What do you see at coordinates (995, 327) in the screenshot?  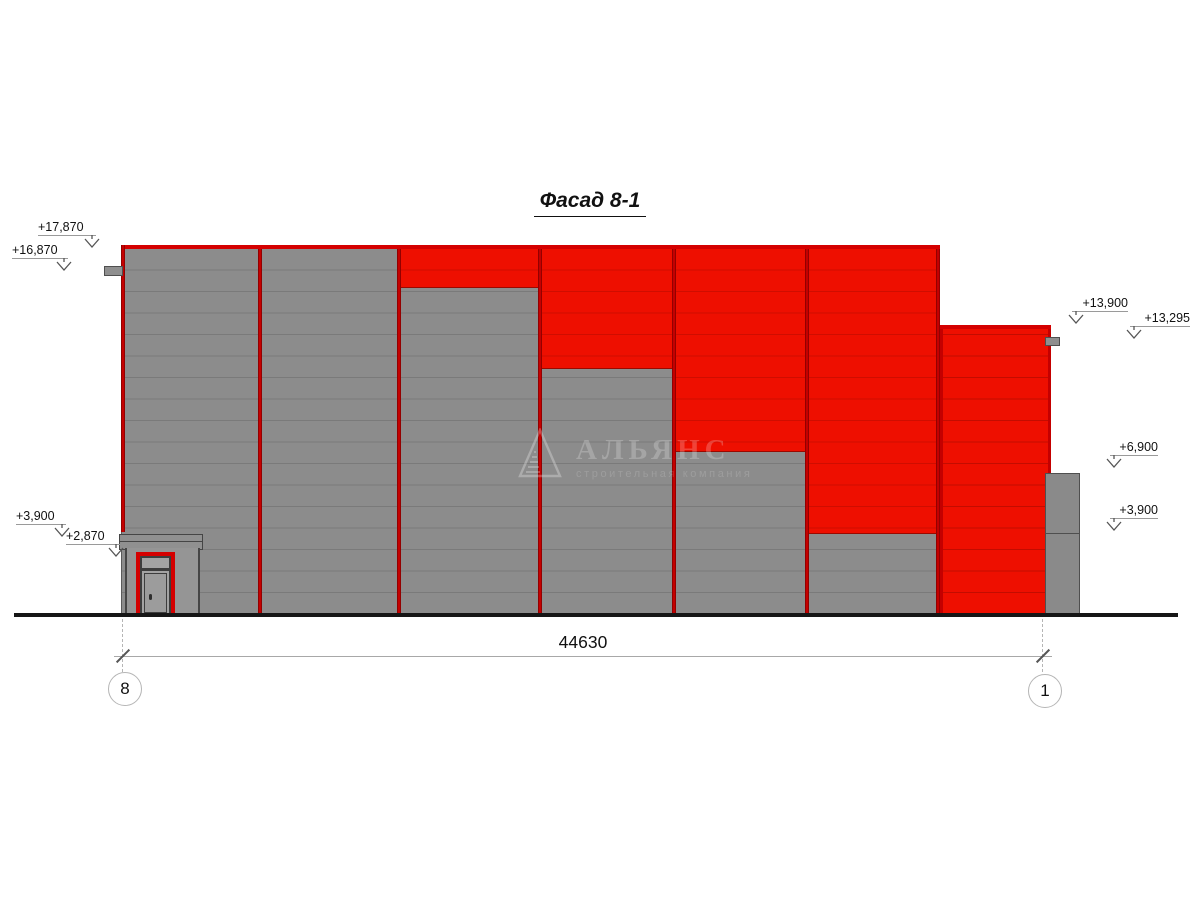 I see `bay7-roof-border` at bounding box center [995, 327].